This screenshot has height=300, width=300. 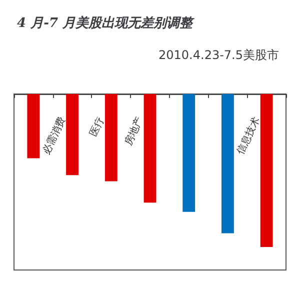 What do you see at coordinates (54, 136) in the screenshot?
I see `x-tick-label: 必需消费` at bounding box center [54, 136].